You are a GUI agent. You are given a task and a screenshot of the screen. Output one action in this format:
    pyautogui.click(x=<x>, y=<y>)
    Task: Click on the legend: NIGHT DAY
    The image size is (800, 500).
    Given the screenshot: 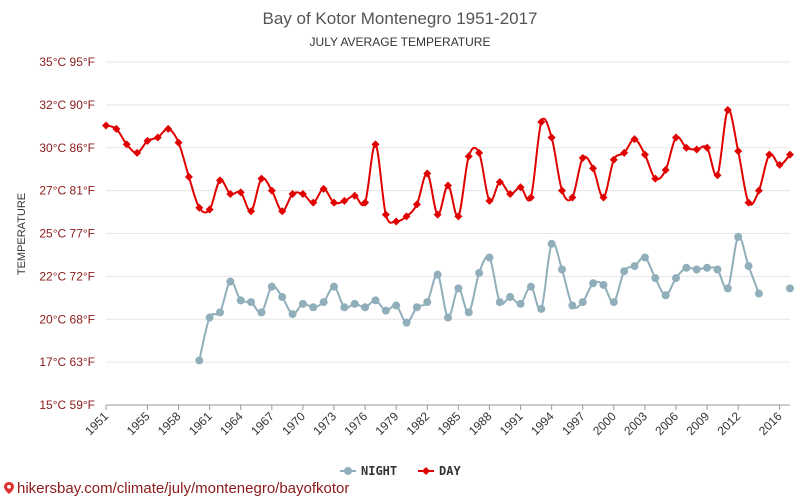 What is the action you would take?
    pyautogui.click(x=400, y=471)
    